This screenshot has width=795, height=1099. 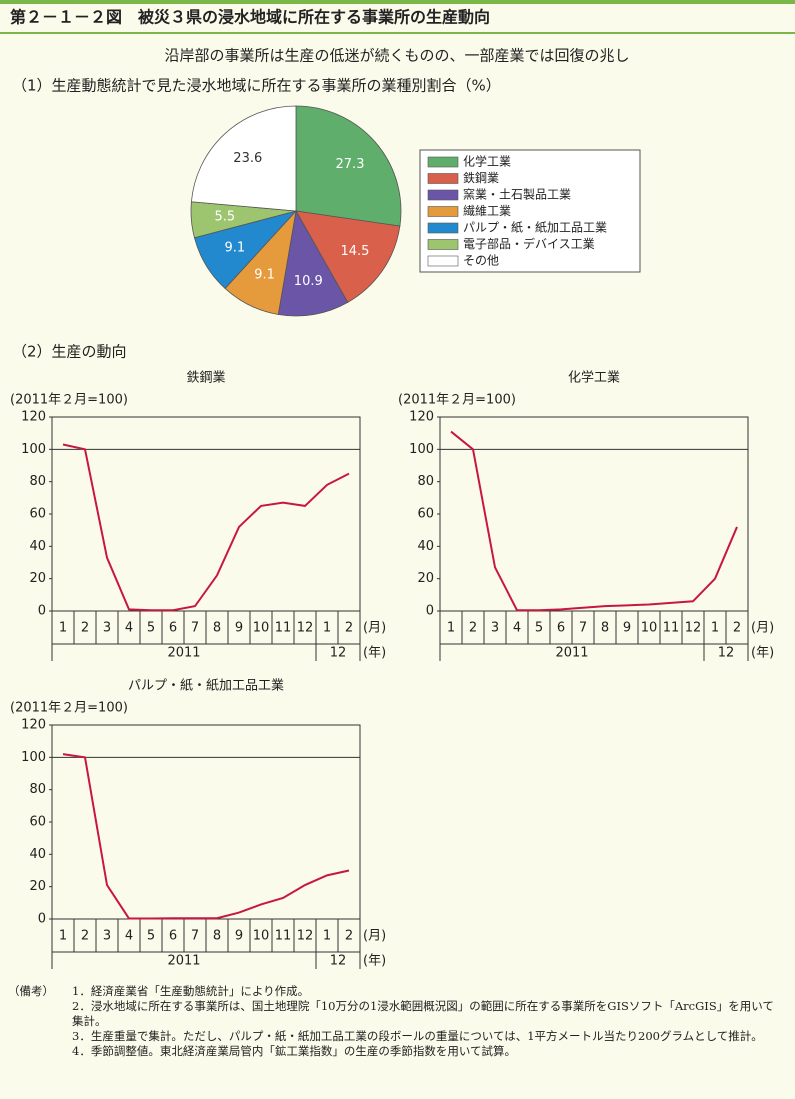 What do you see at coordinates (517, 194) in the screenshot?
I see `legend-label: 窯業・土石製品工業` at bounding box center [517, 194].